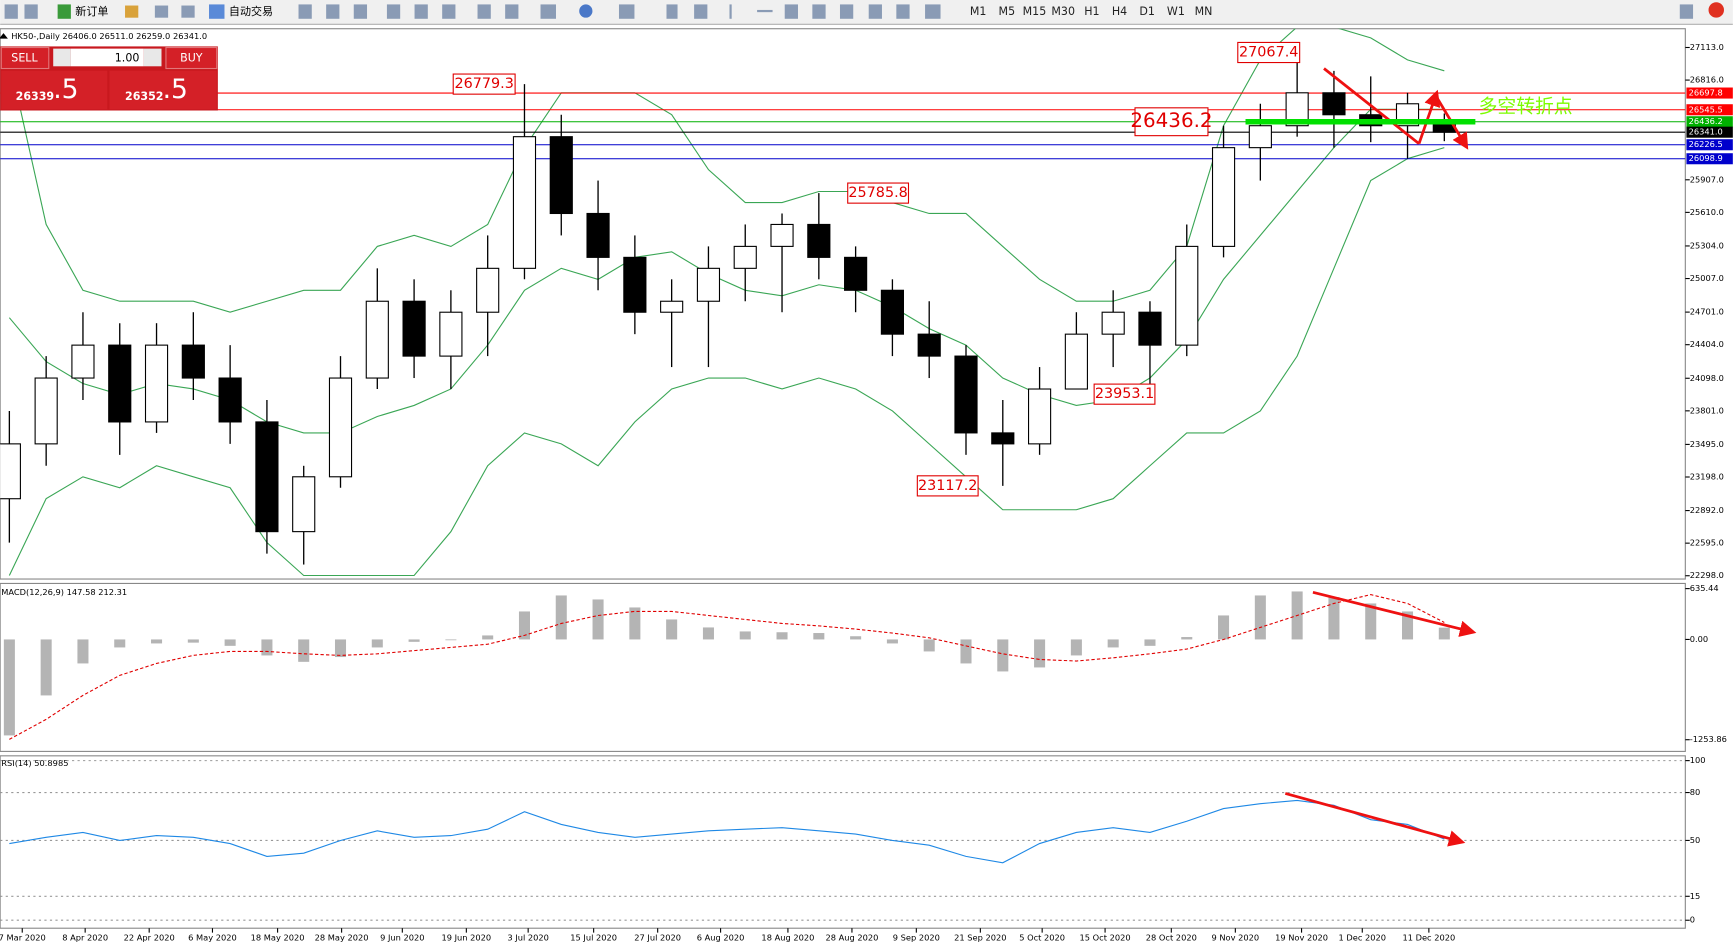 The height and width of the screenshot is (947, 1733). I want to click on x-tick-label: 8 Apr 2020, so click(85, 938).